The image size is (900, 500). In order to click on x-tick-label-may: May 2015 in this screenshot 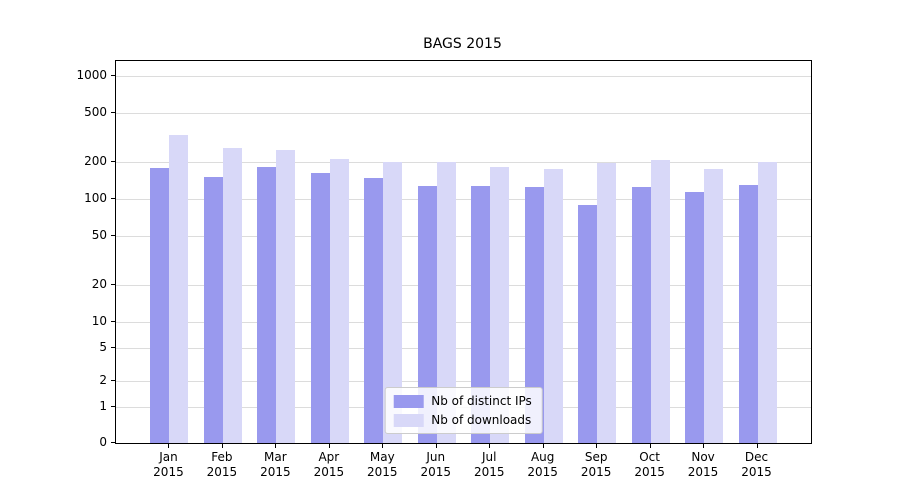, I will do `click(382, 464)`.